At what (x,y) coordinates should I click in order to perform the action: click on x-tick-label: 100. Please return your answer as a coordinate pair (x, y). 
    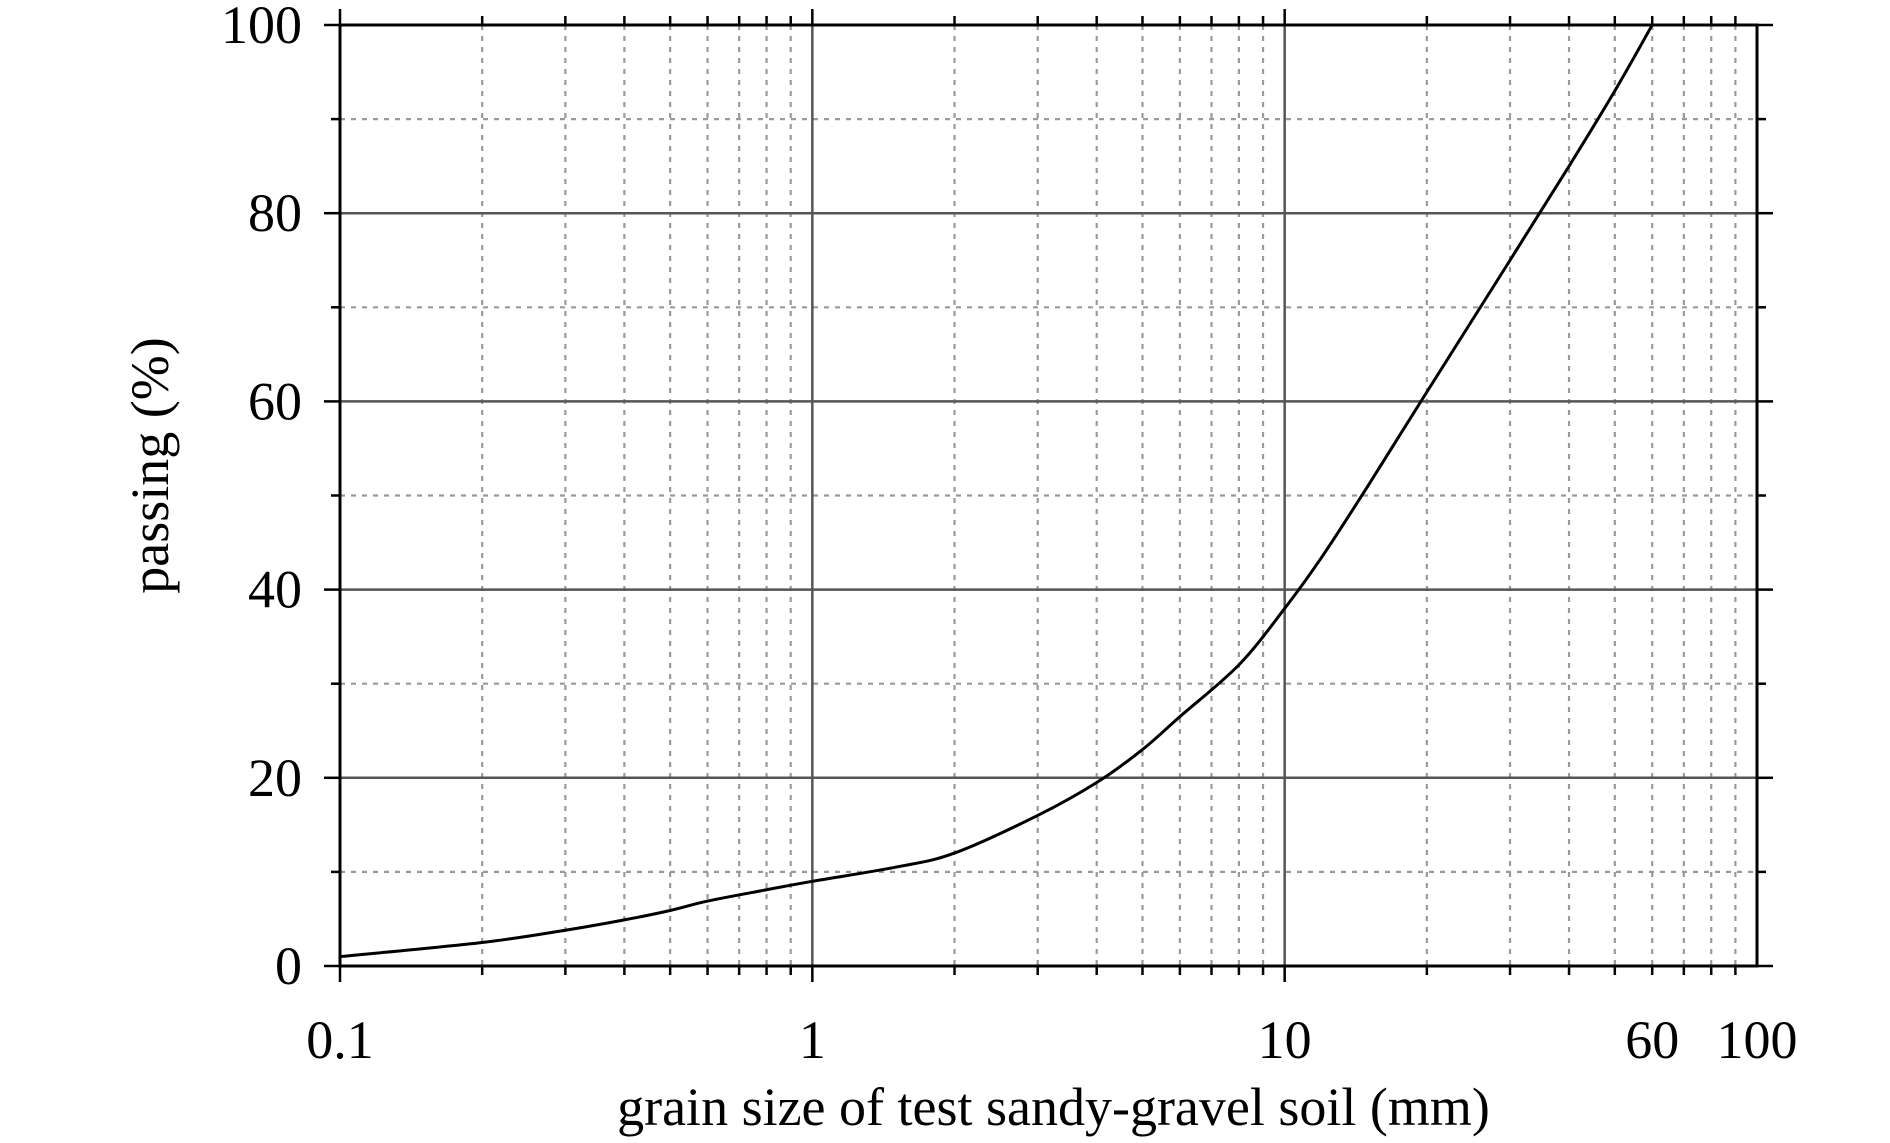
    Looking at the image, I should click on (1757, 1040).